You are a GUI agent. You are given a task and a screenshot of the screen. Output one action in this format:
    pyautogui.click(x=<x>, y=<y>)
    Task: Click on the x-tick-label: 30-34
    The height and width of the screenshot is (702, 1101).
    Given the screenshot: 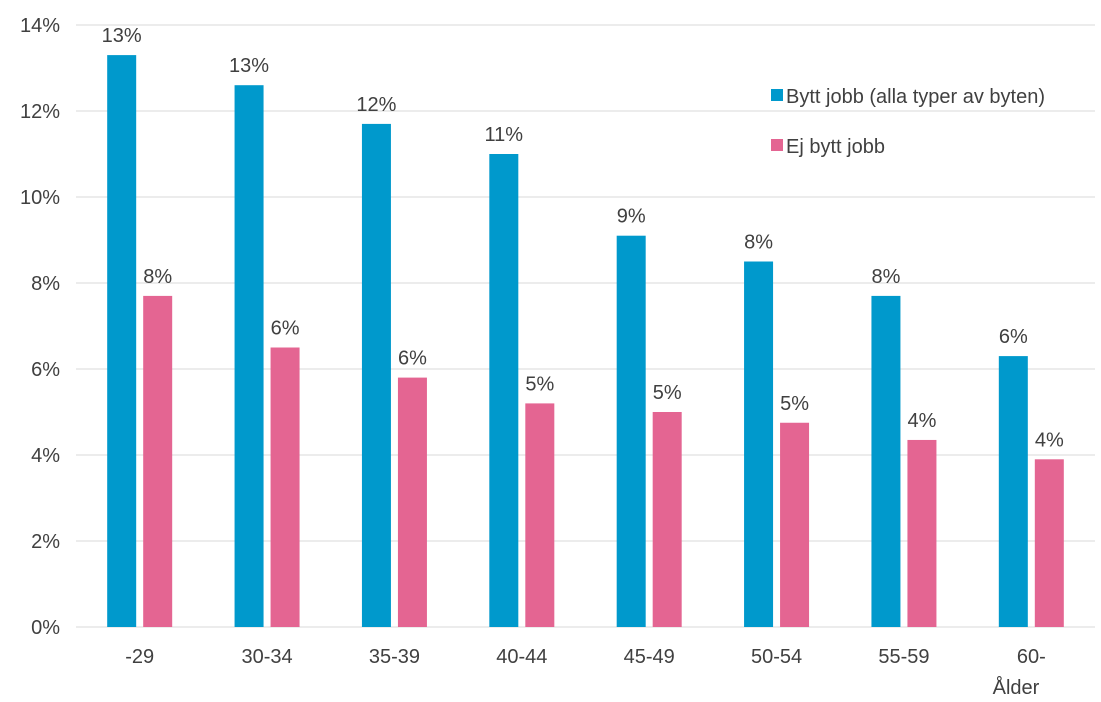 What is the action you would take?
    pyautogui.click(x=266, y=657)
    